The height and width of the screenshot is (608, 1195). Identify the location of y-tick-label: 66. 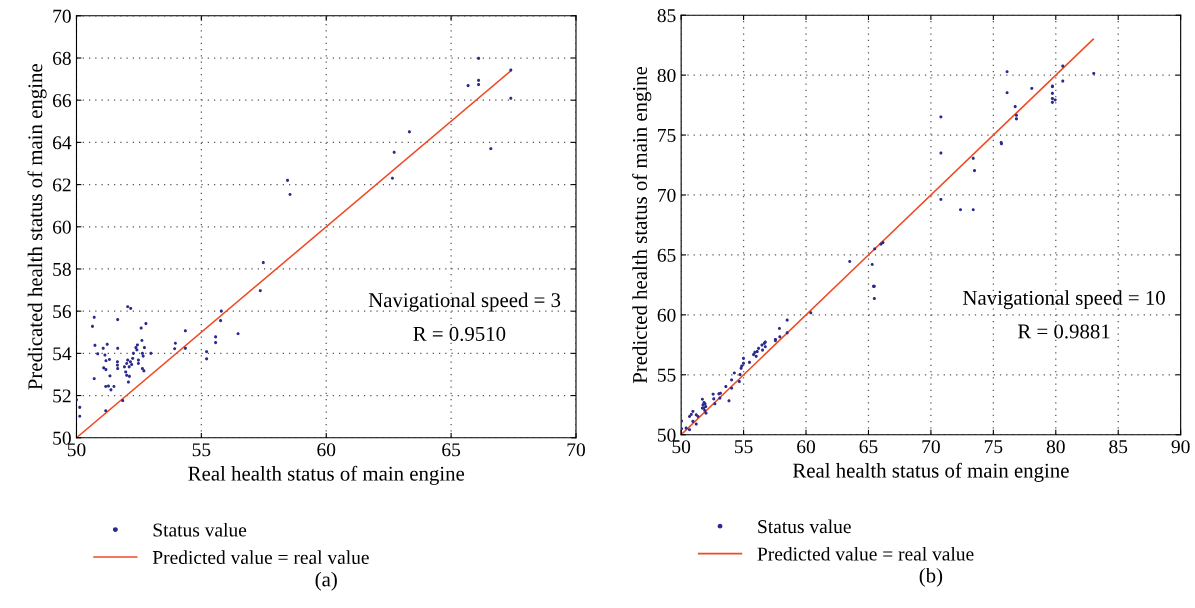
(62, 101).